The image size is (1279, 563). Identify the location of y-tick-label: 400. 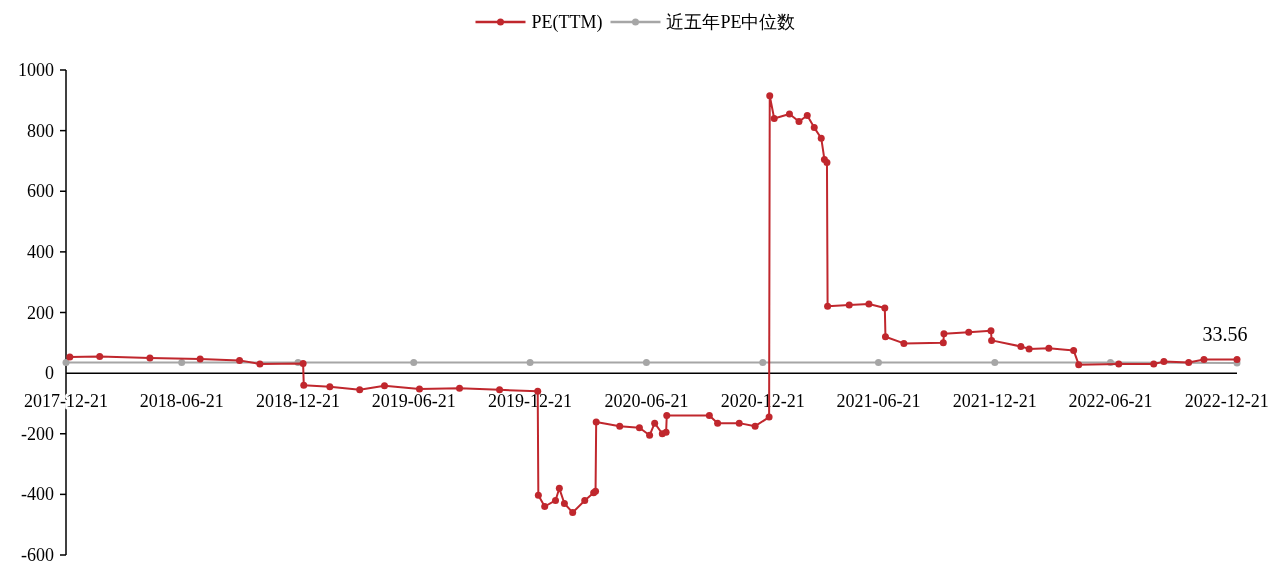
(40, 251).